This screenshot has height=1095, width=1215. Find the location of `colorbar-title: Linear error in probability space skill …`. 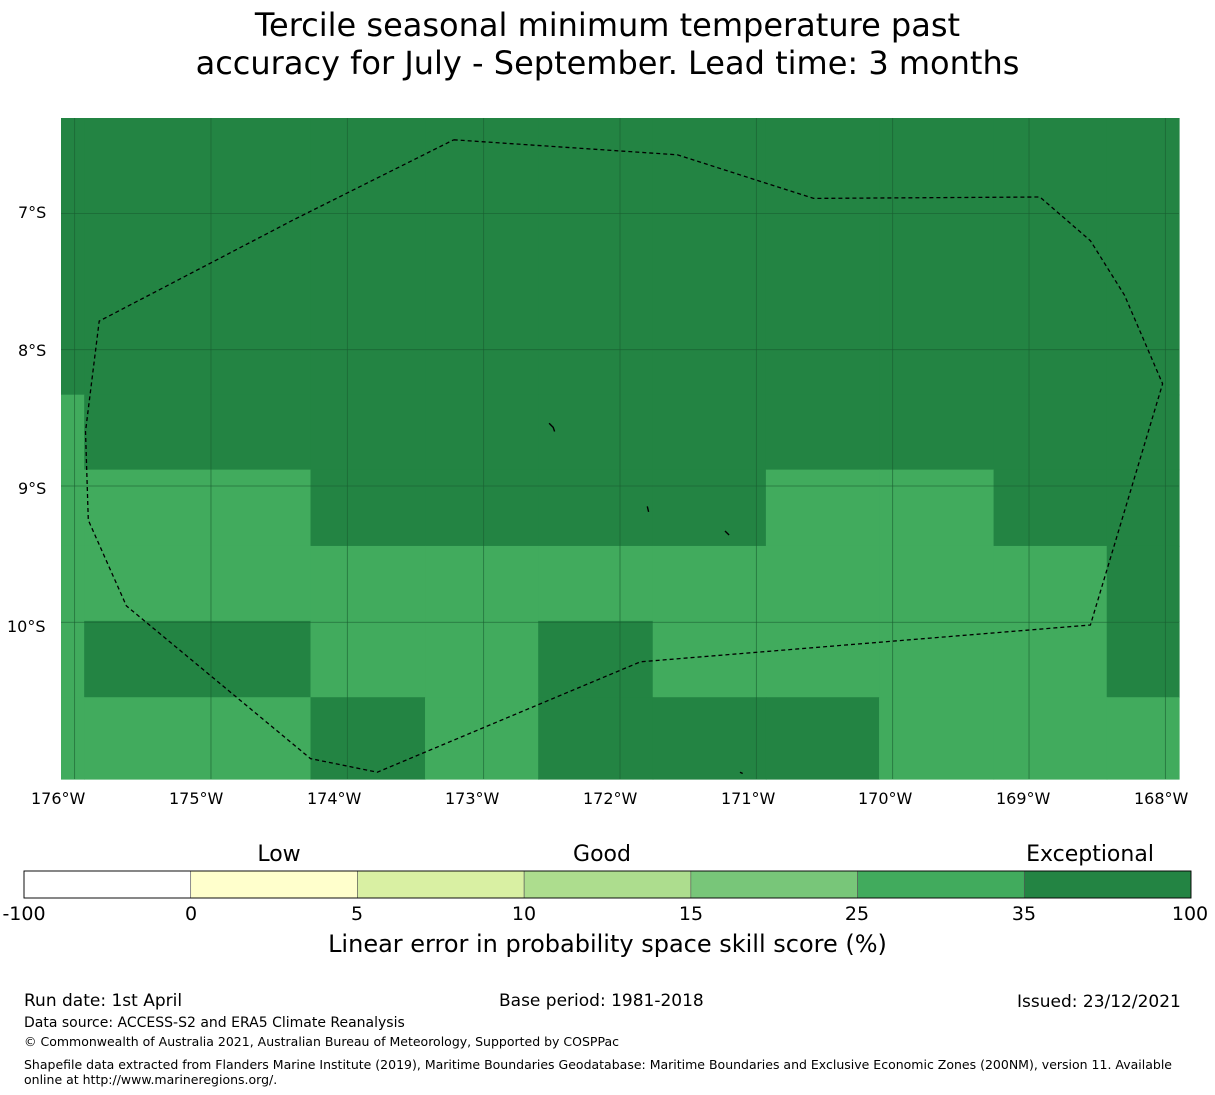

colorbar-title: Linear error in probability space skill … is located at coordinates (607, 944).